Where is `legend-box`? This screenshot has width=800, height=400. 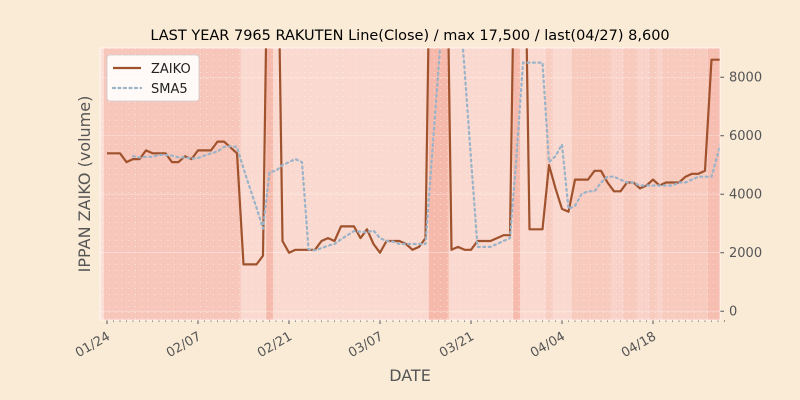 legend-box is located at coordinates (153, 78).